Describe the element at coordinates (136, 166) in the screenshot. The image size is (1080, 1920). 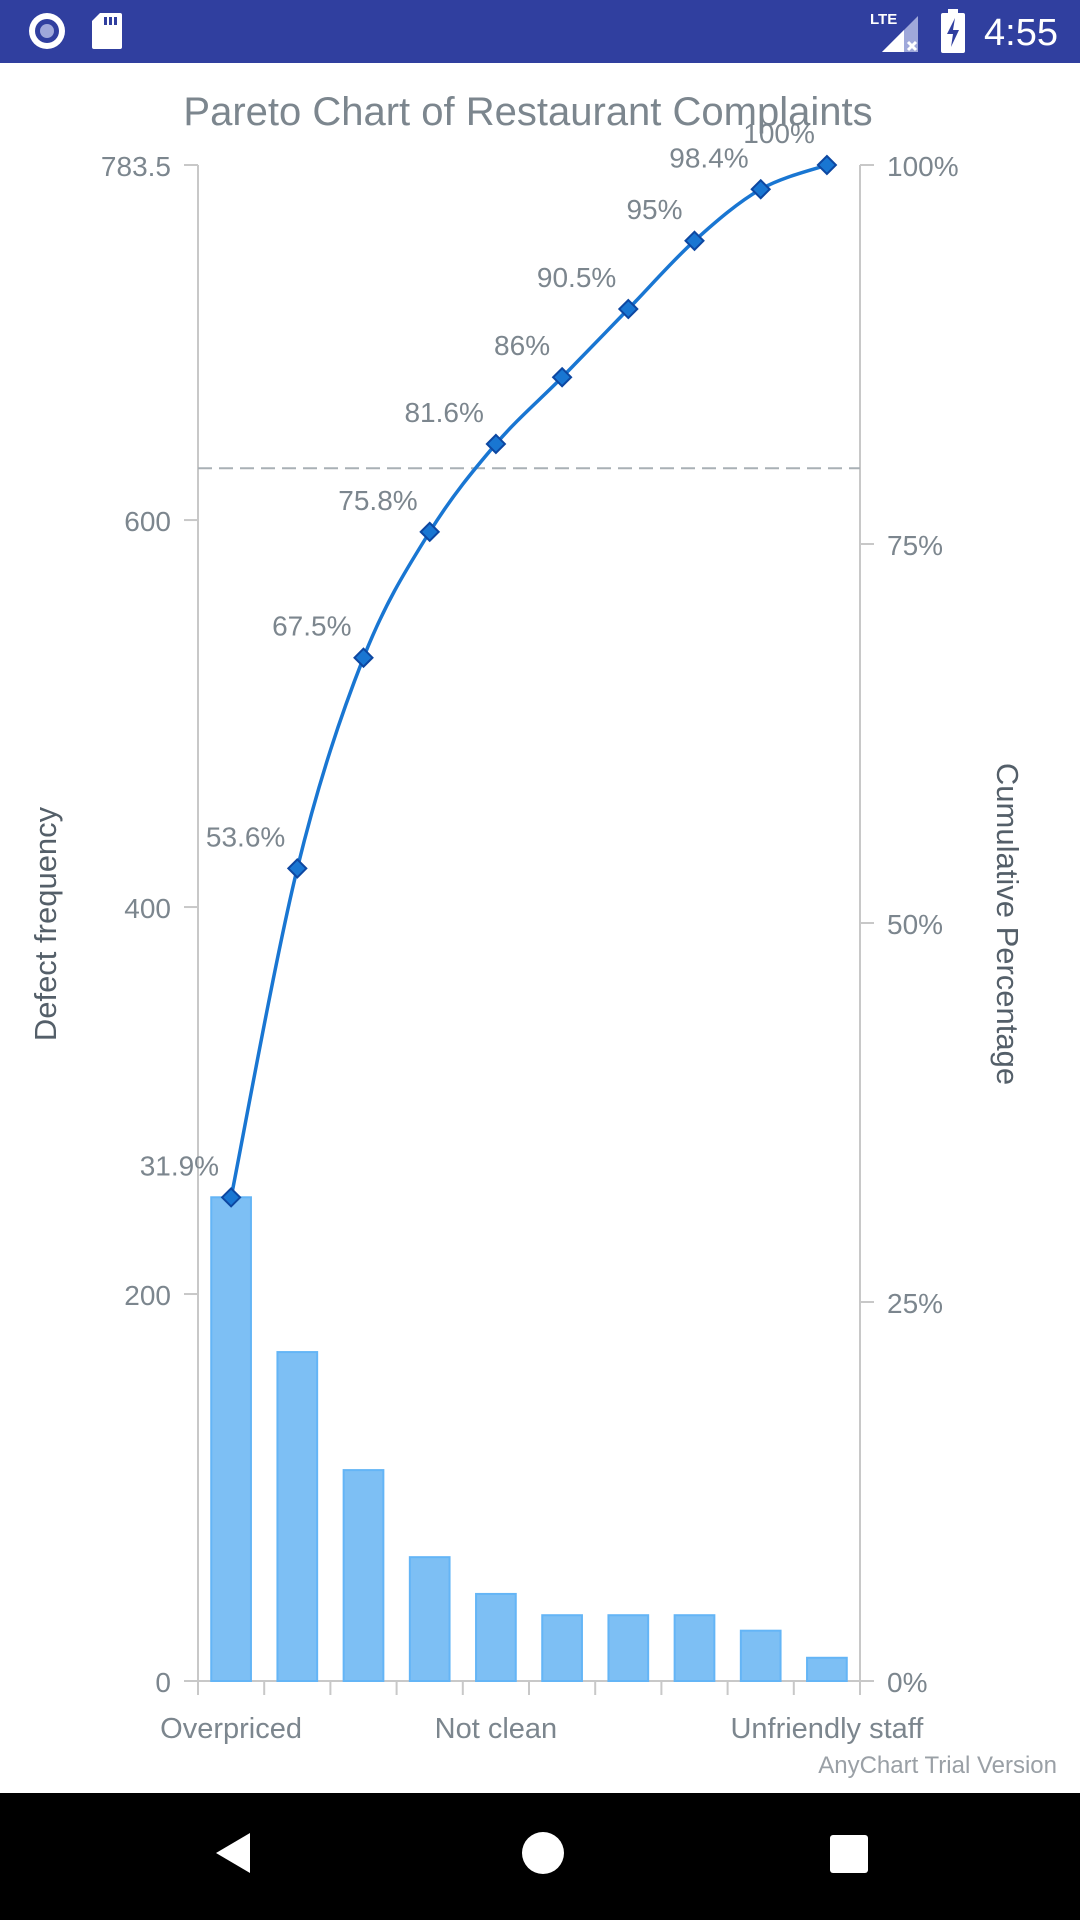
I see `y-tick-label: 783.5` at that location.